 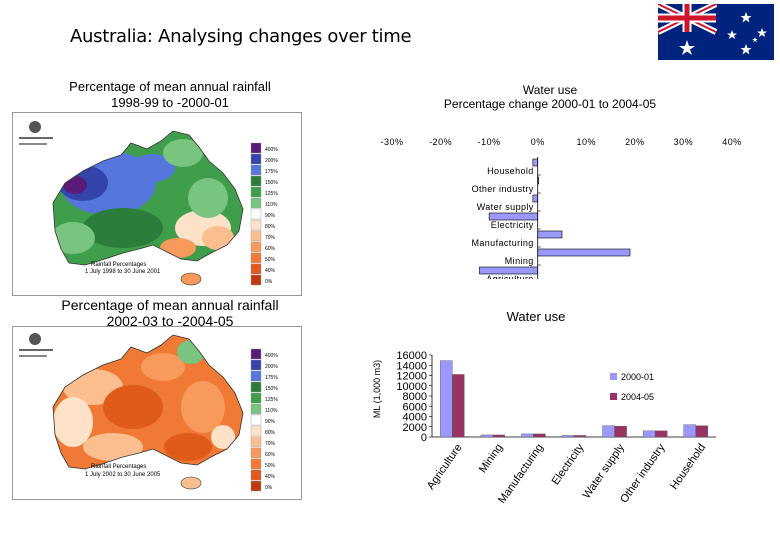 I want to click on chart1-x-tick-label: -30%, so click(x=391, y=142).